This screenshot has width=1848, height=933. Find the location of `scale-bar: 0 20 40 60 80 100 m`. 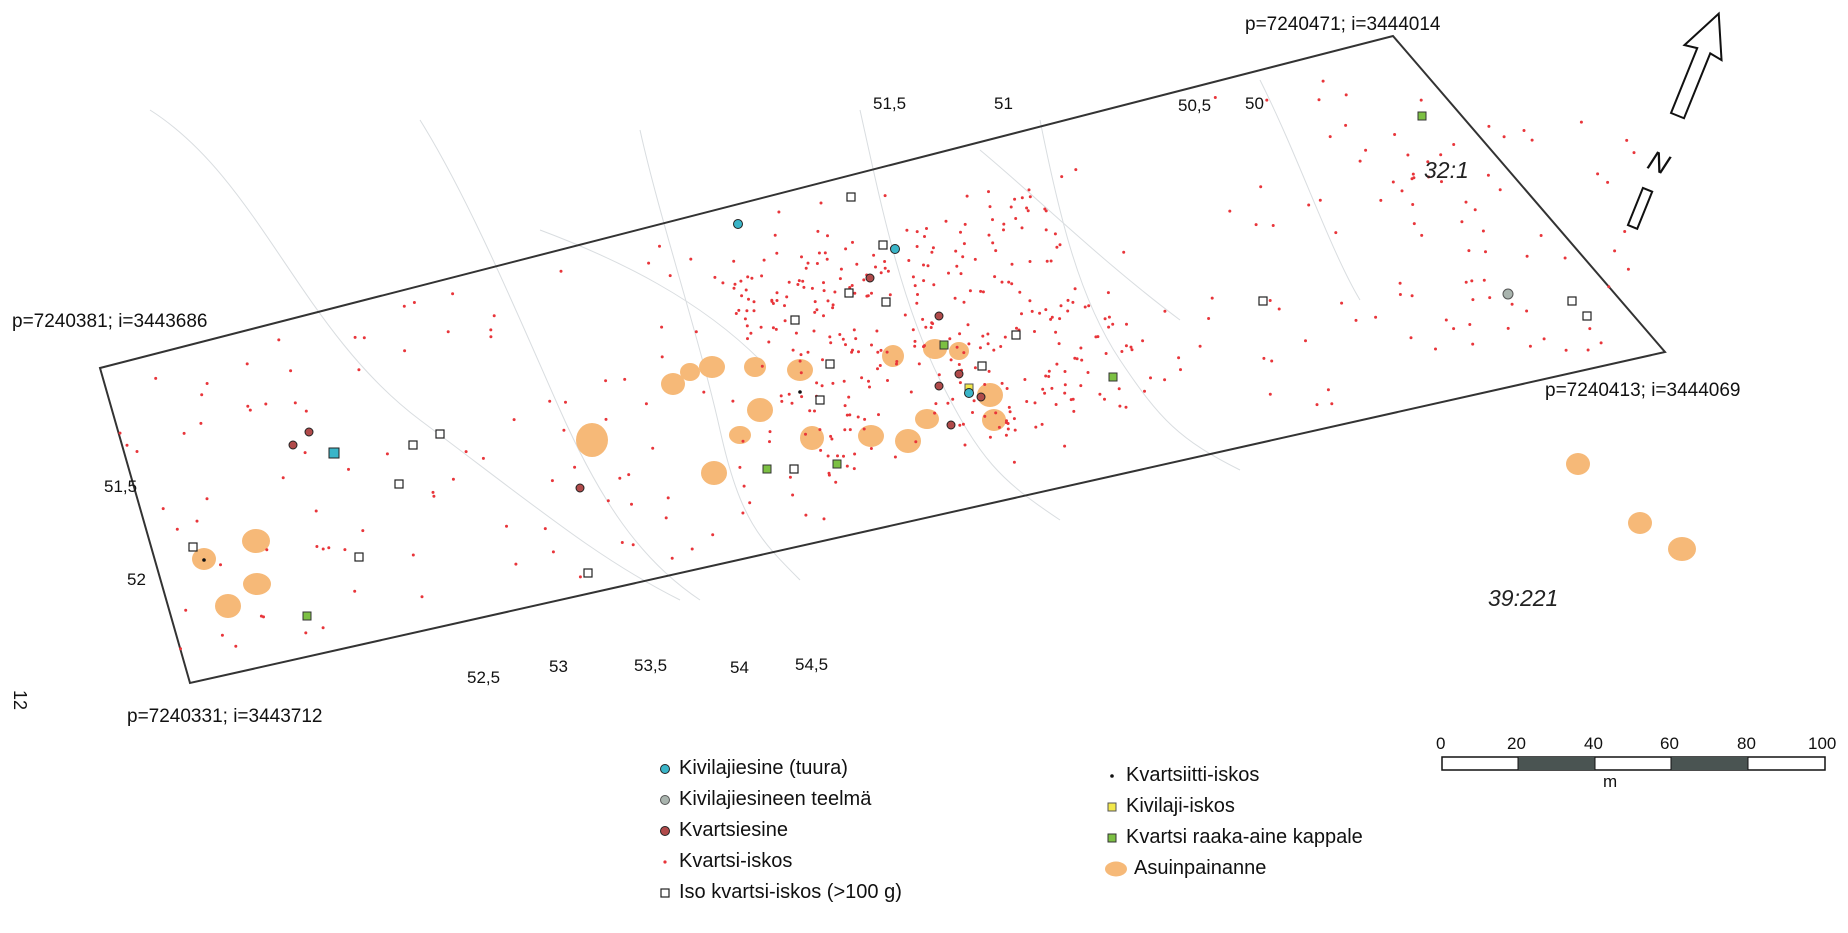

scale-bar: 0 20 40 60 80 100 m is located at coordinates (1636, 762).